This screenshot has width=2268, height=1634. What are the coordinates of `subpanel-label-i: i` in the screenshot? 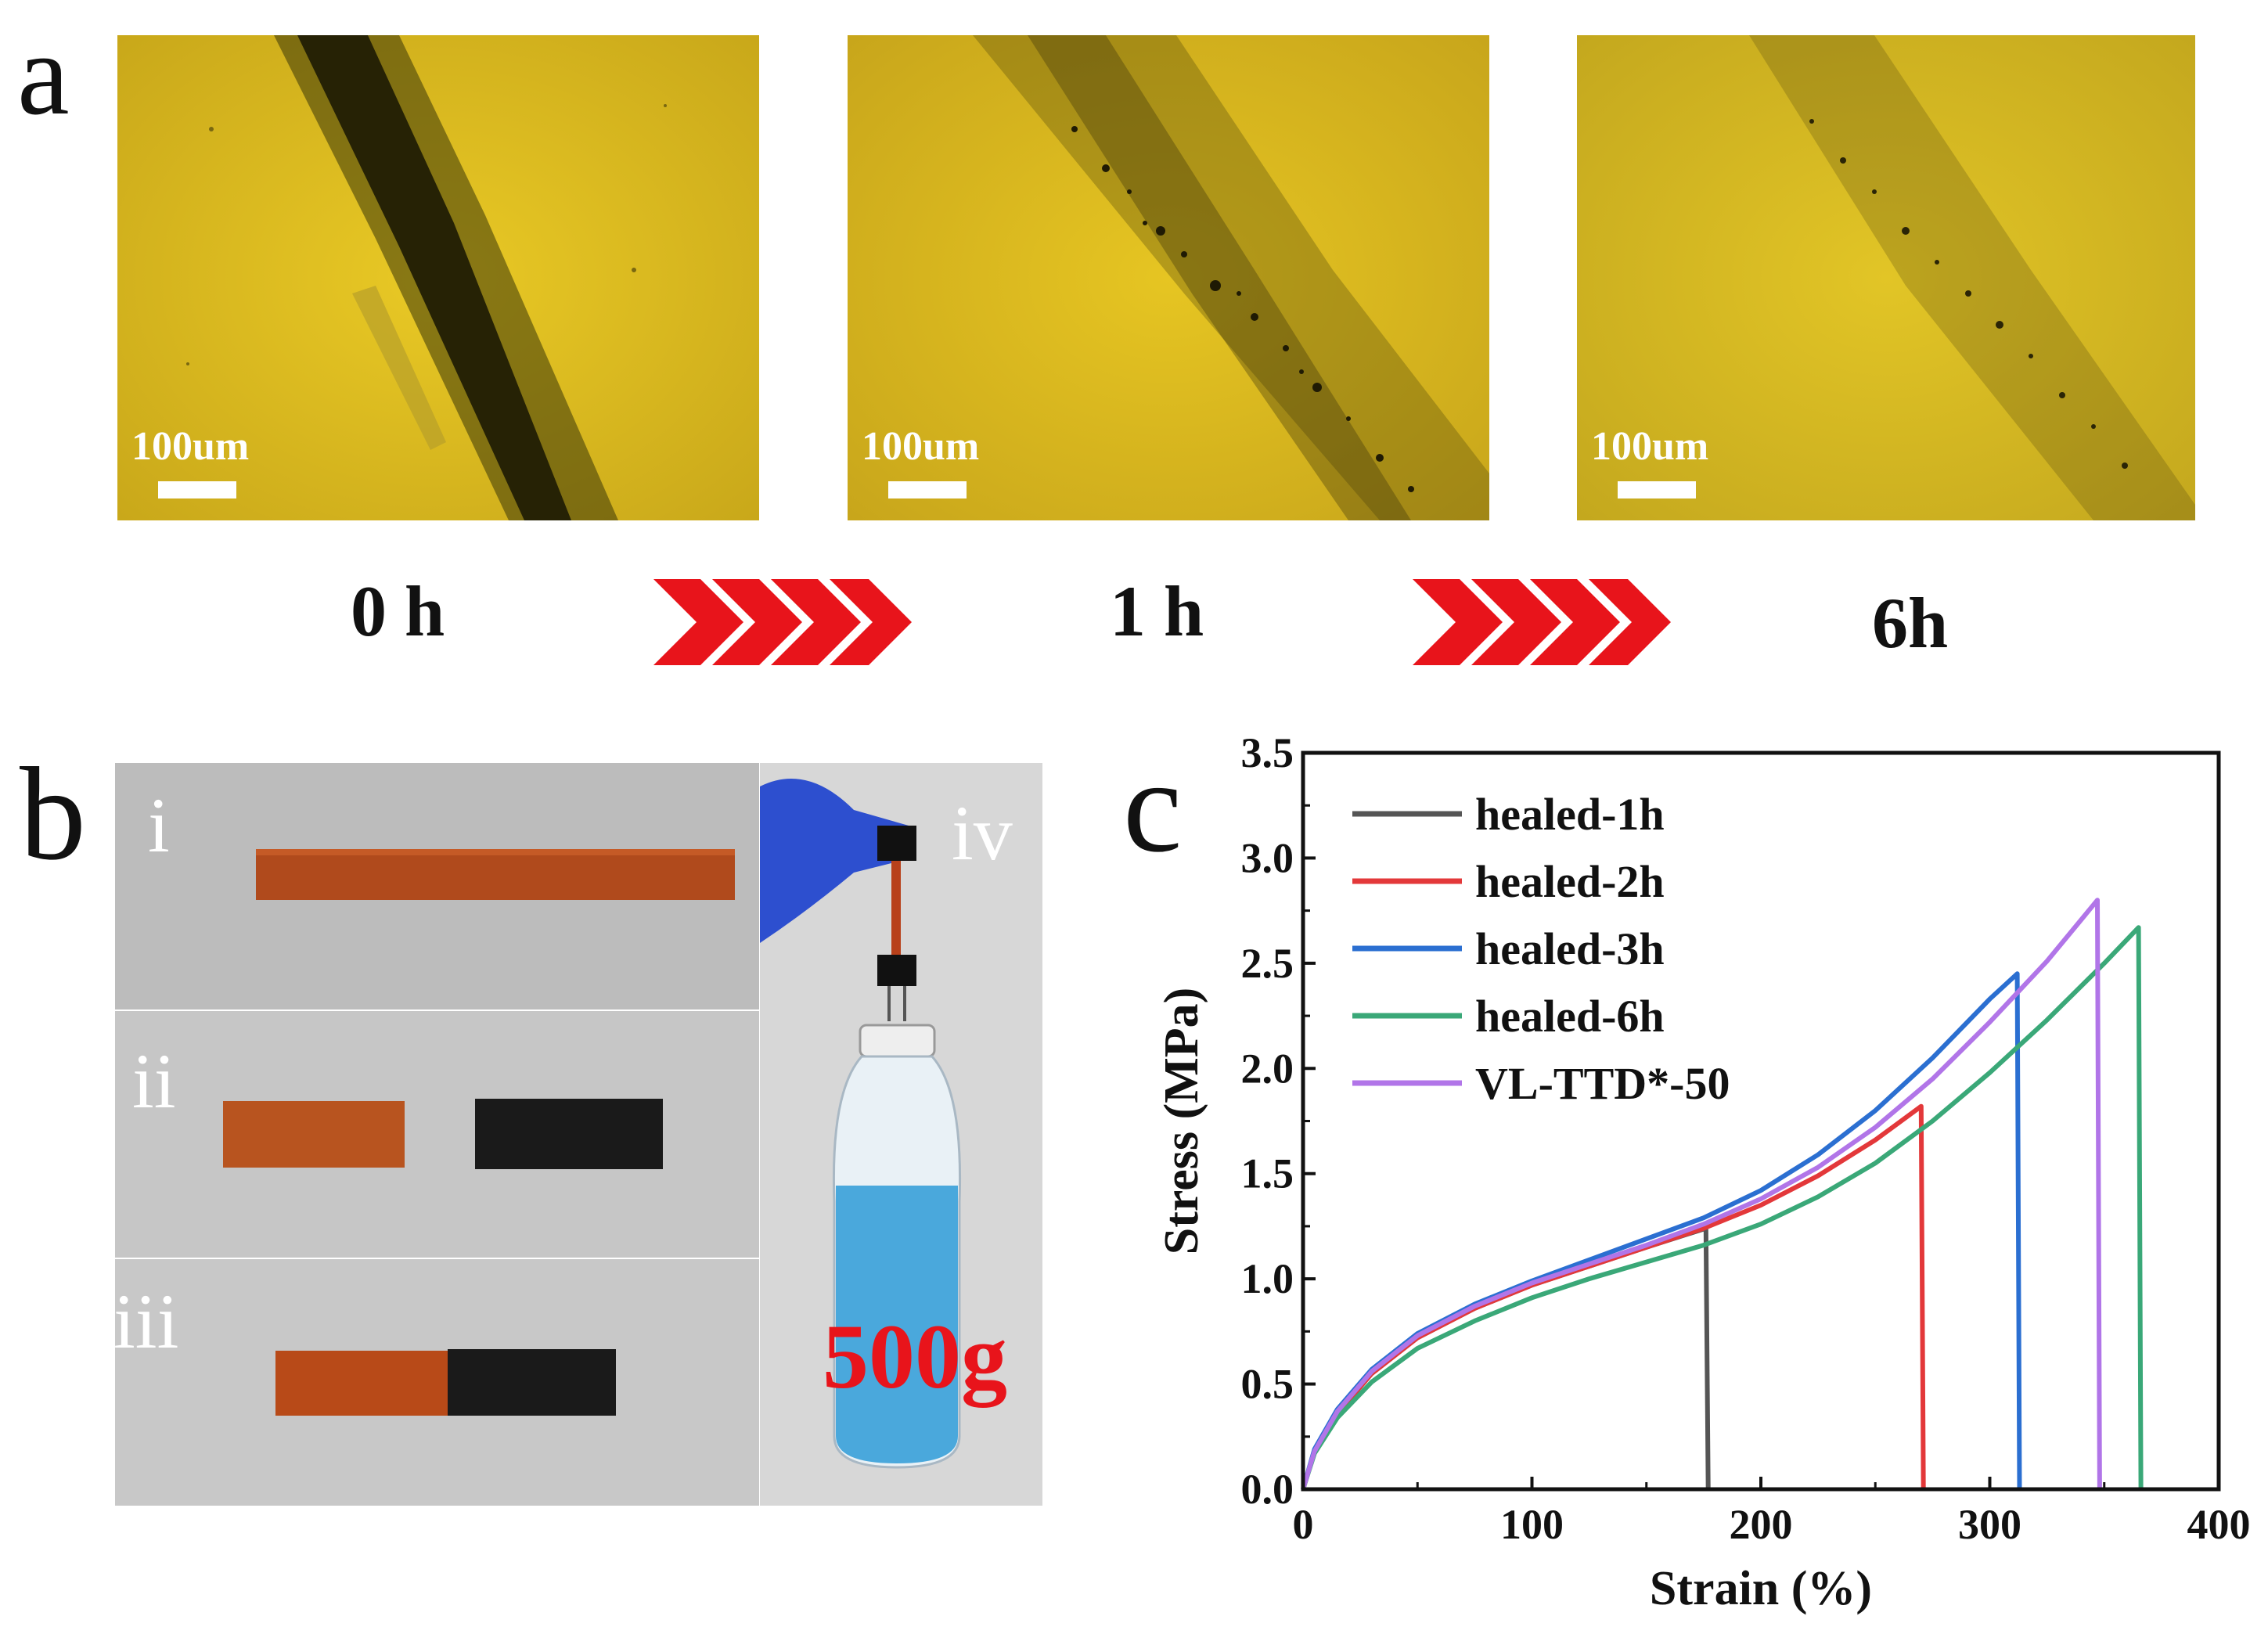 It's located at (159, 825).